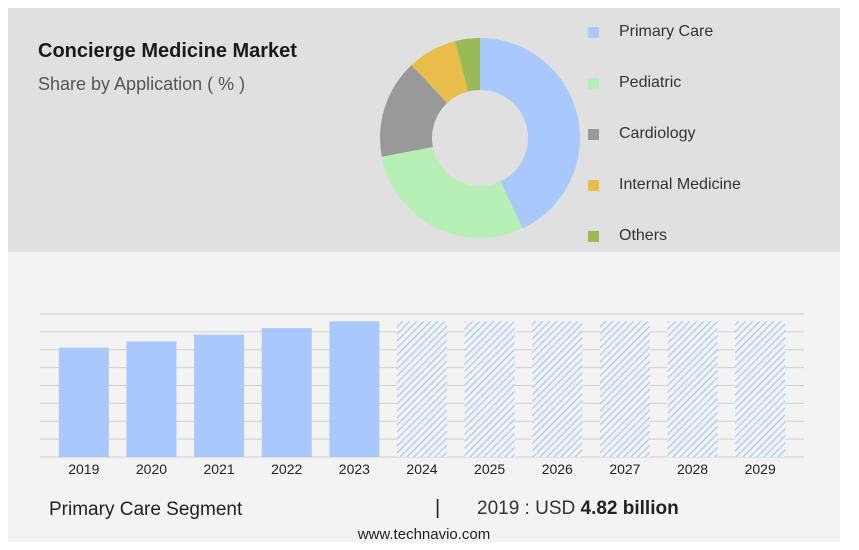 The image size is (859, 550). I want to click on chart-subtitle: Share by Application ( % ), so click(142, 84).